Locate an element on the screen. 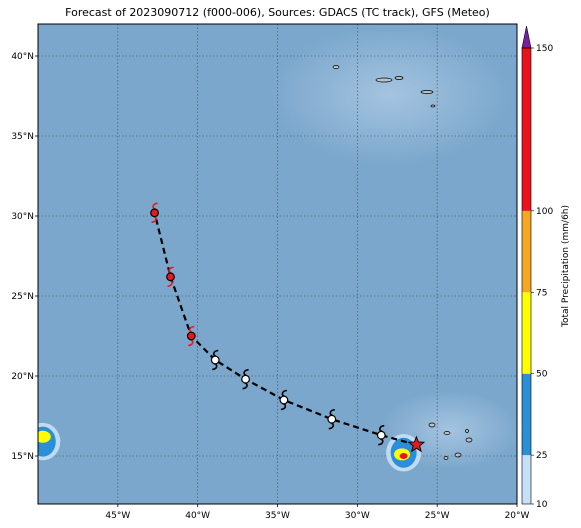 This screenshot has height=528, width=581. lat-tick-label: 20°N is located at coordinates (22, 377).